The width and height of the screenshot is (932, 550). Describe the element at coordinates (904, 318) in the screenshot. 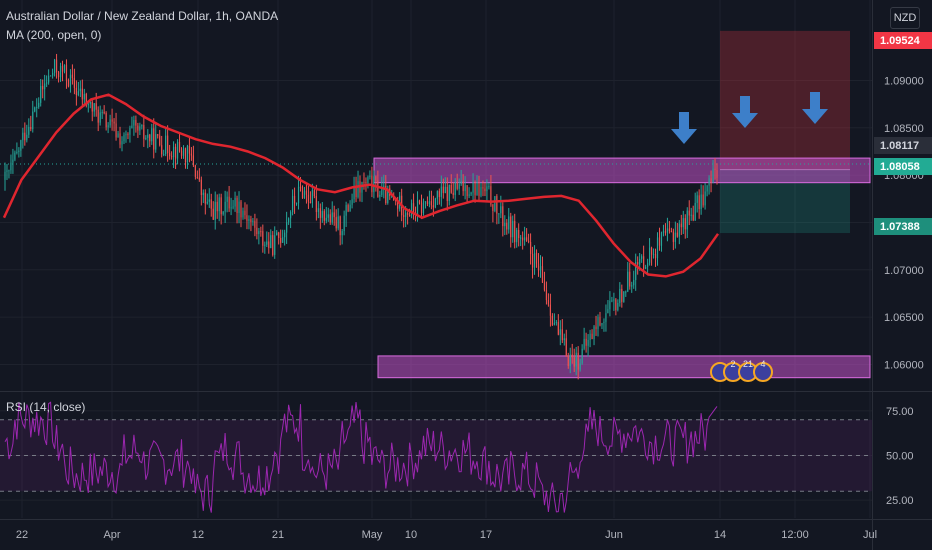

I see `price-tick-label: 1.06500` at that location.